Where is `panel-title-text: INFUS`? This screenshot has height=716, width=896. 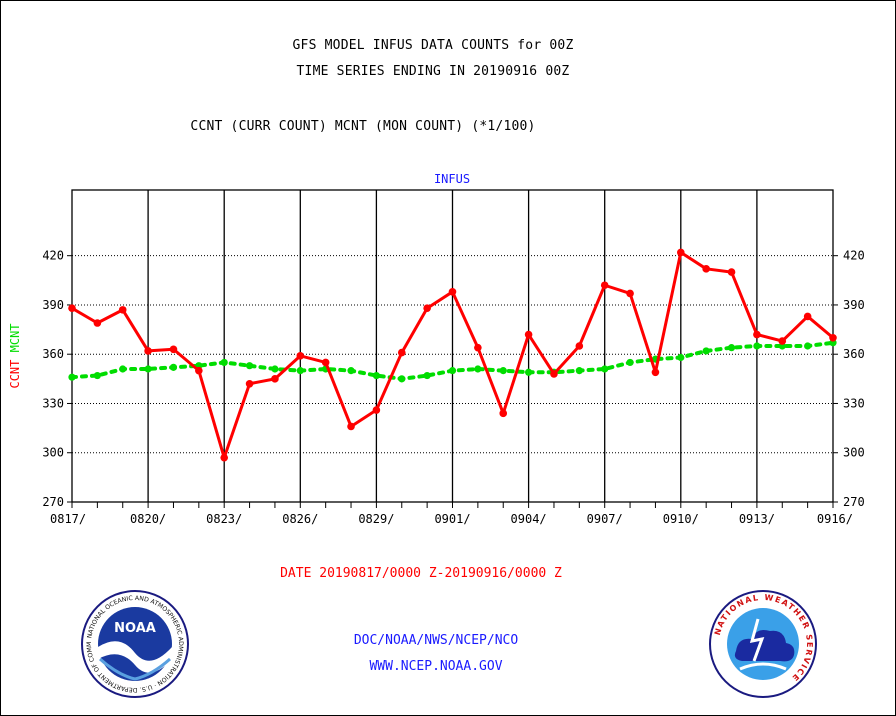
panel-title-text: INFUS is located at coordinates (452, 179).